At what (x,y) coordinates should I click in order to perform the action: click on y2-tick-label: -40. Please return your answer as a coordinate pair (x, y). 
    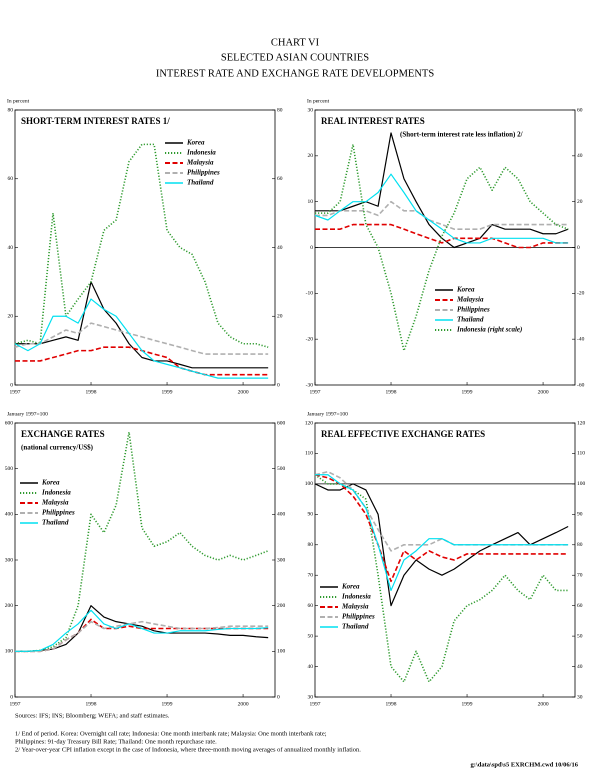
    Looking at the image, I should click on (581, 339).